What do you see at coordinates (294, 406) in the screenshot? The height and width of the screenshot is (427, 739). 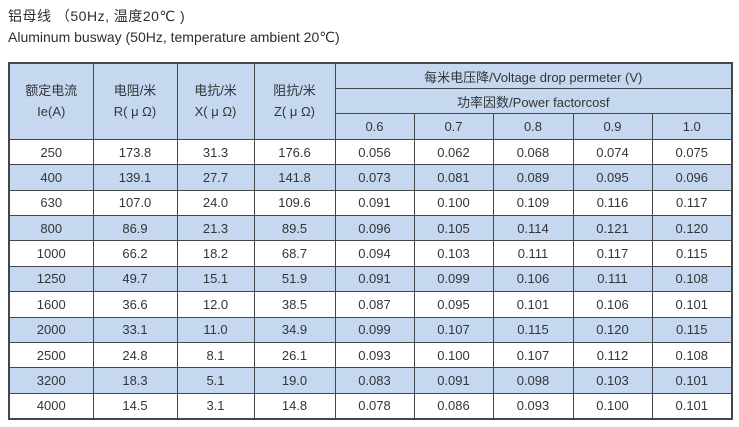 I see `table-cell: 14.8` at bounding box center [294, 406].